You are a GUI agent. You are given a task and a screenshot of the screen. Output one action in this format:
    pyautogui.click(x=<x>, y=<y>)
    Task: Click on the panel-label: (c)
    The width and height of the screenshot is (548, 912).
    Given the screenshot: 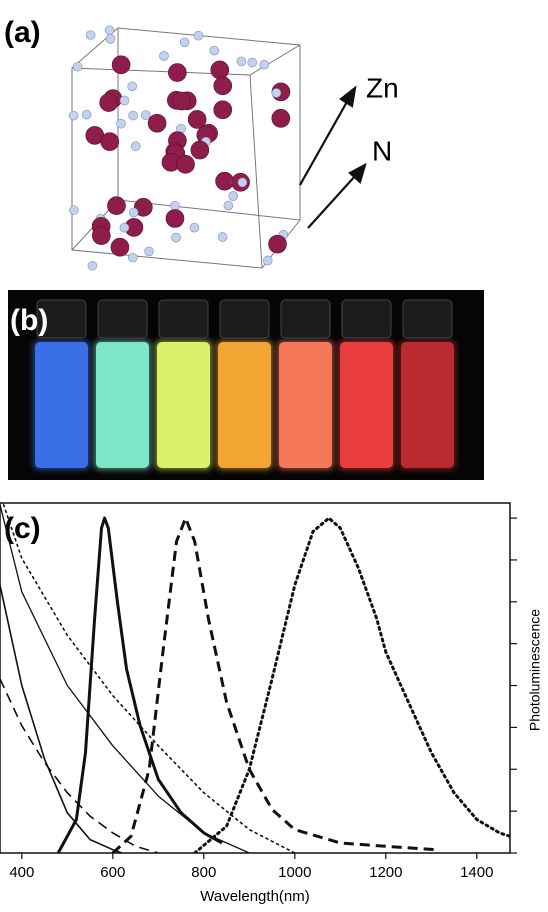 What is the action you would take?
    pyautogui.click(x=22, y=528)
    